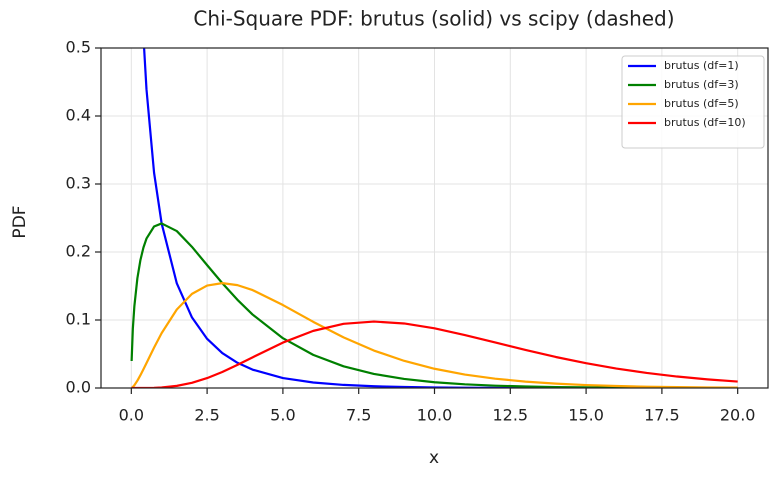 The height and width of the screenshot is (477, 777). What do you see at coordinates (701, 65) in the screenshot?
I see `legend-label: brutus (df=1)` at bounding box center [701, 65].